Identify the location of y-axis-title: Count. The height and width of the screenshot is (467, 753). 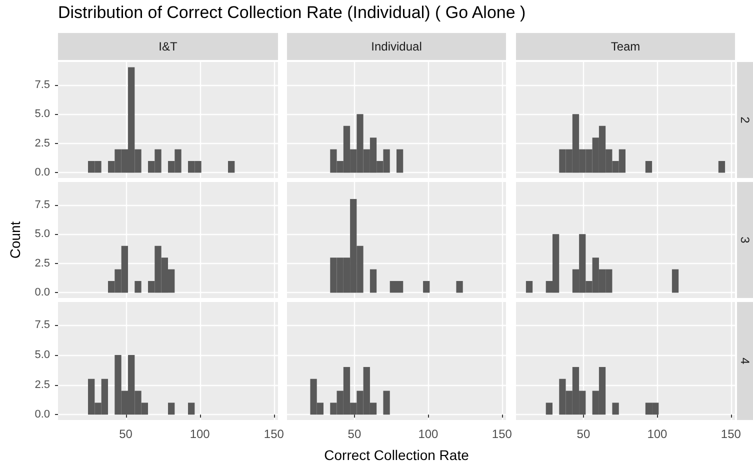
(15, 240).